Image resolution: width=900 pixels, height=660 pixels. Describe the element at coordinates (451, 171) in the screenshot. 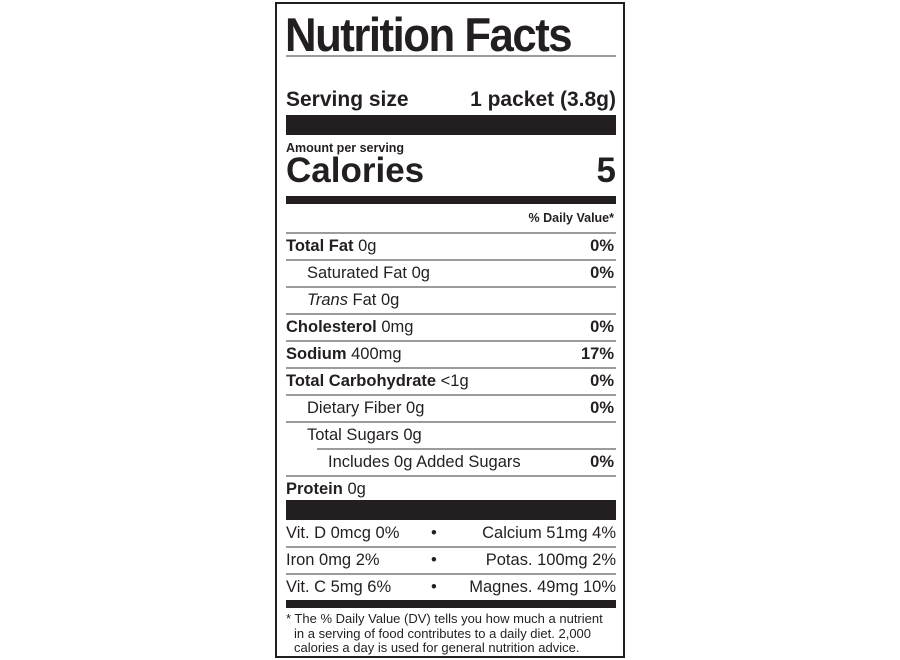

I see `calories: Calories 5` at that location.